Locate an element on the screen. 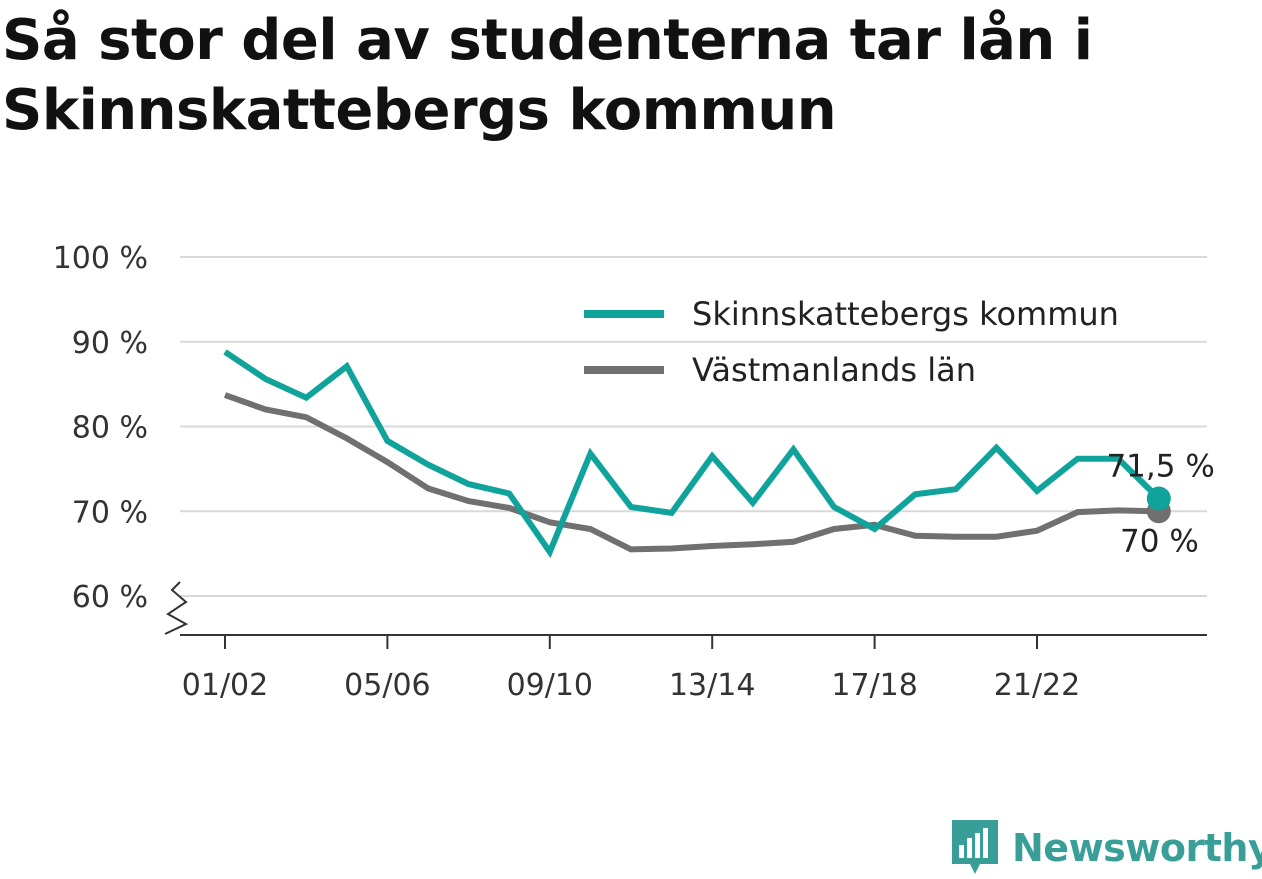  newsworthy-logo-icon is located at coordinates (975, 847).